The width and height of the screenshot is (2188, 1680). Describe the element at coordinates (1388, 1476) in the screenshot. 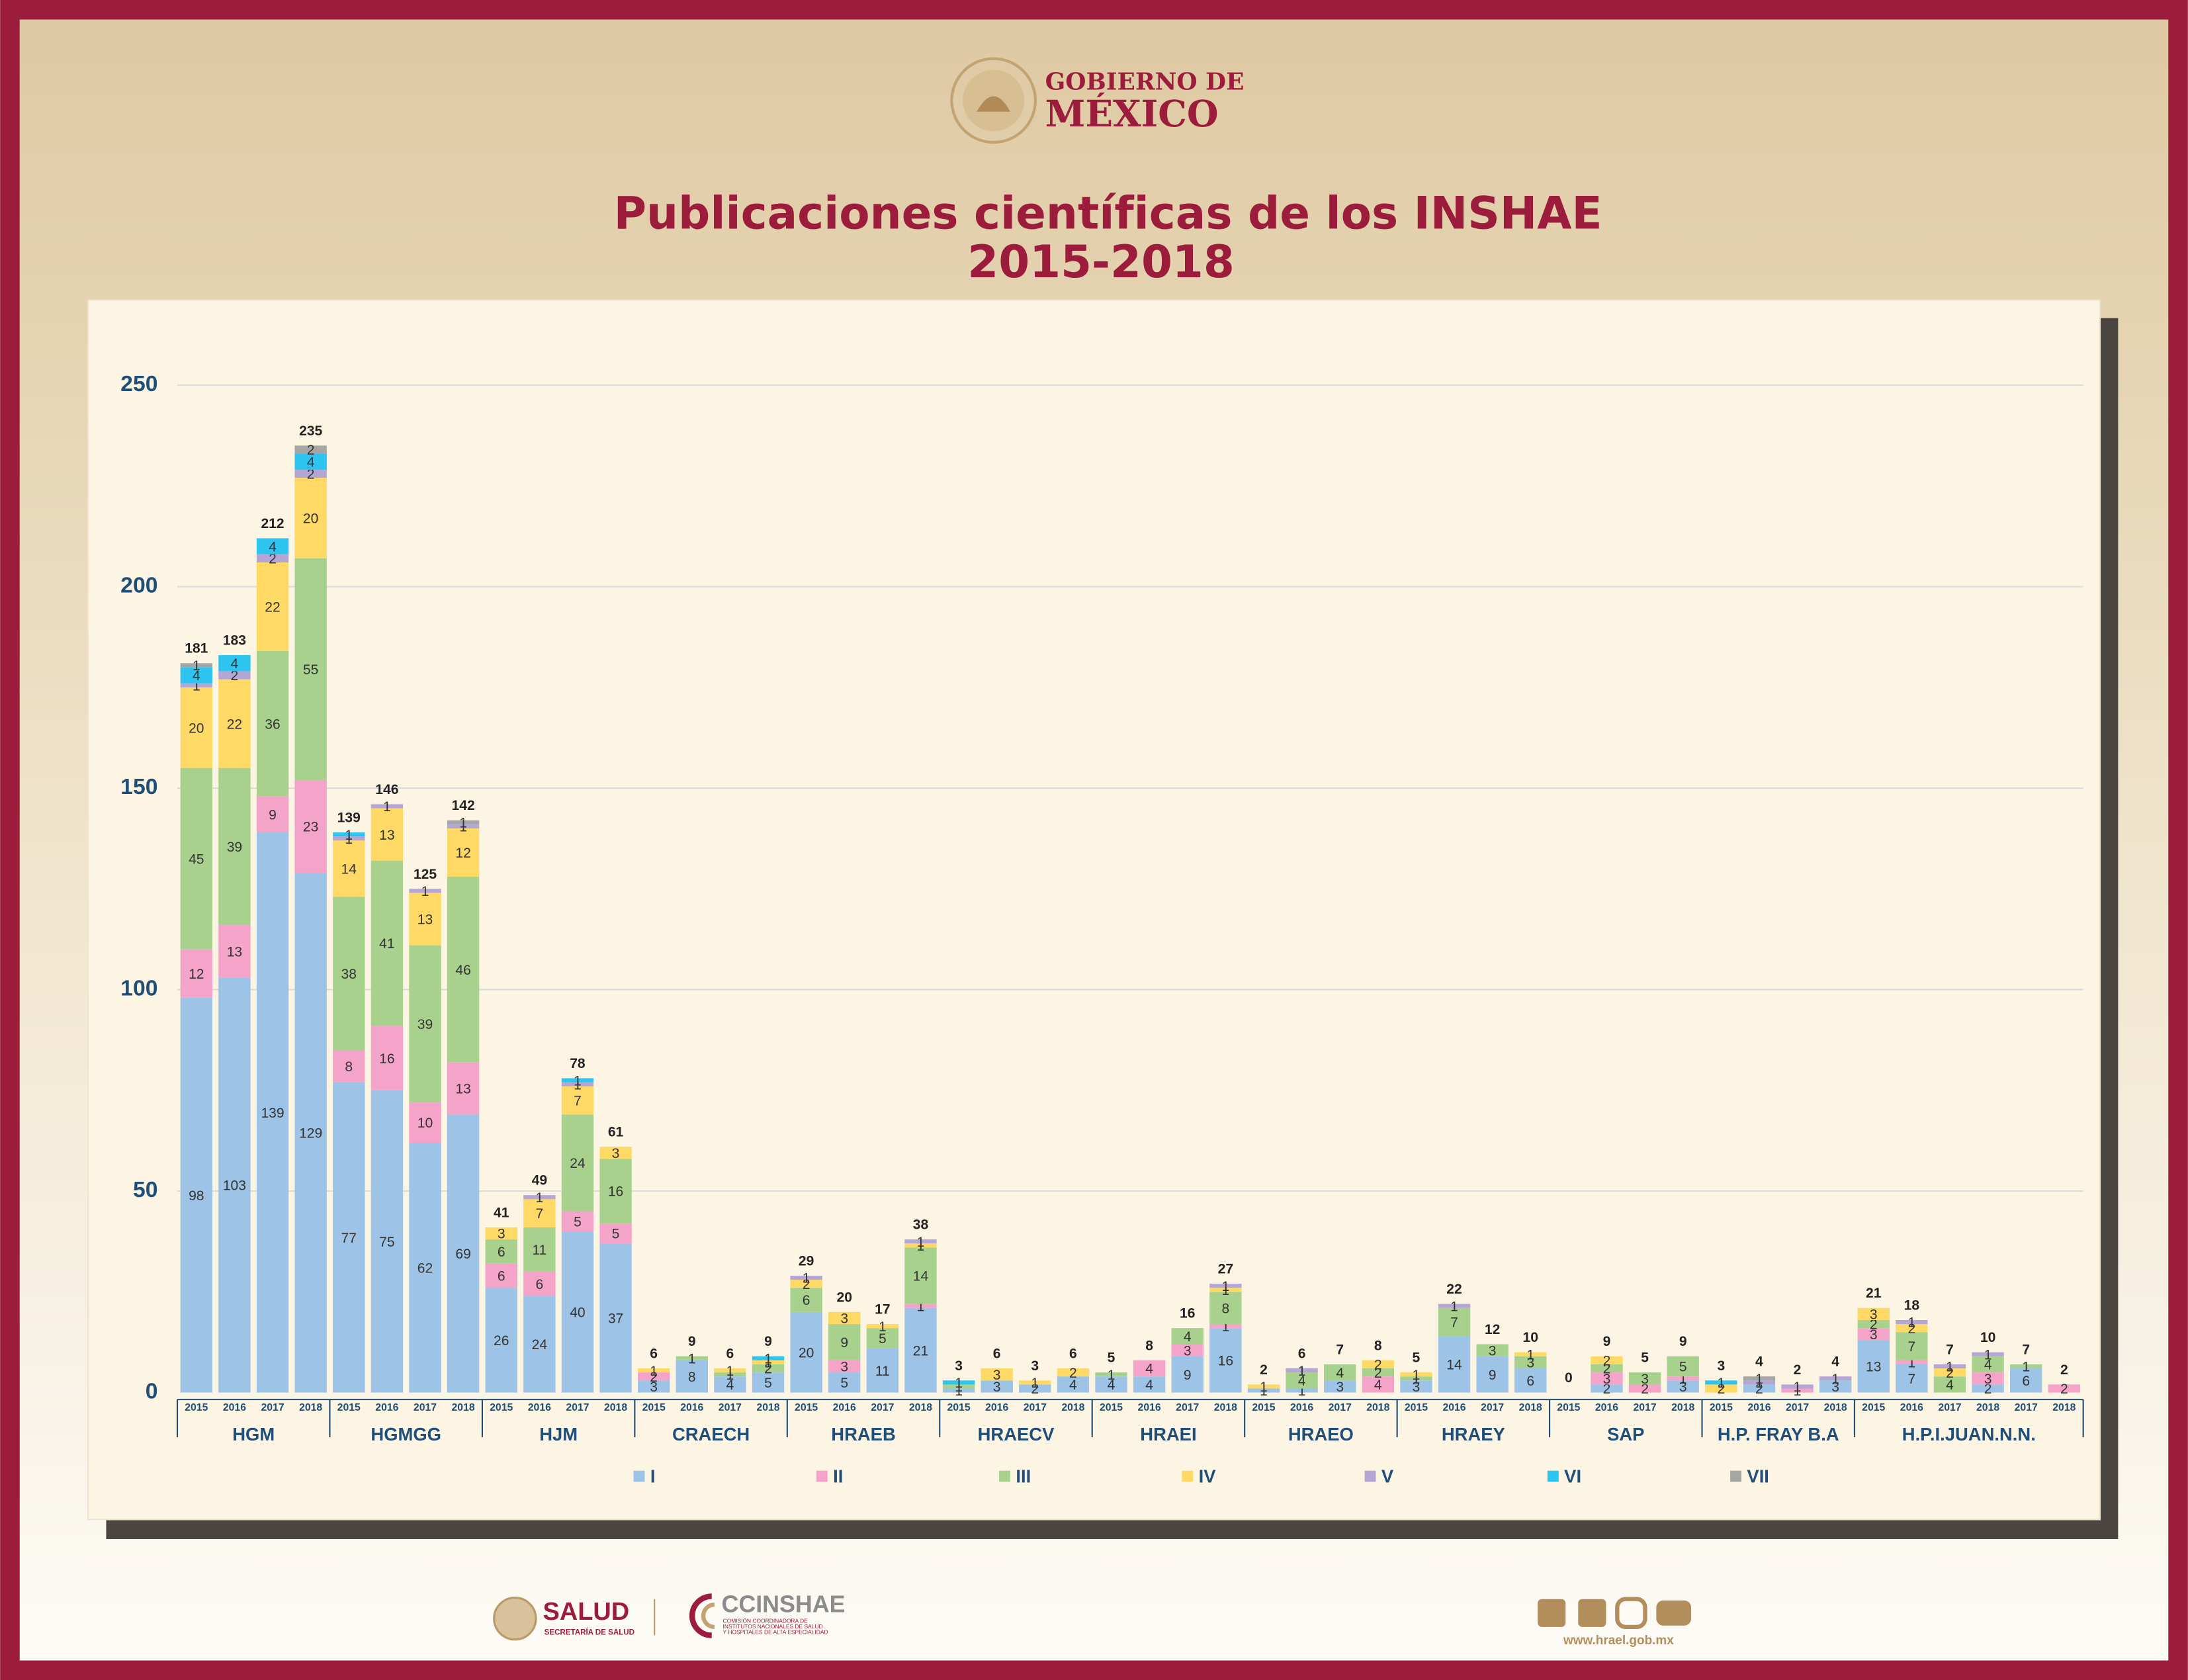

I see `legend-label: V` at that location.